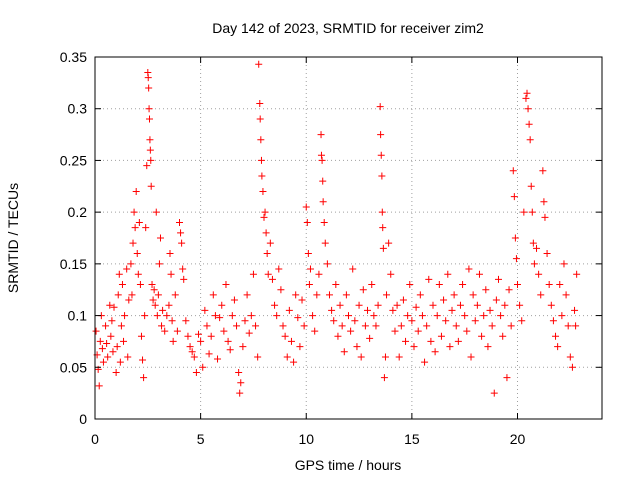  Describe the element at coordinates (78, 212) in the screenshot. I see `y-tick-label: 0.2` at that location.